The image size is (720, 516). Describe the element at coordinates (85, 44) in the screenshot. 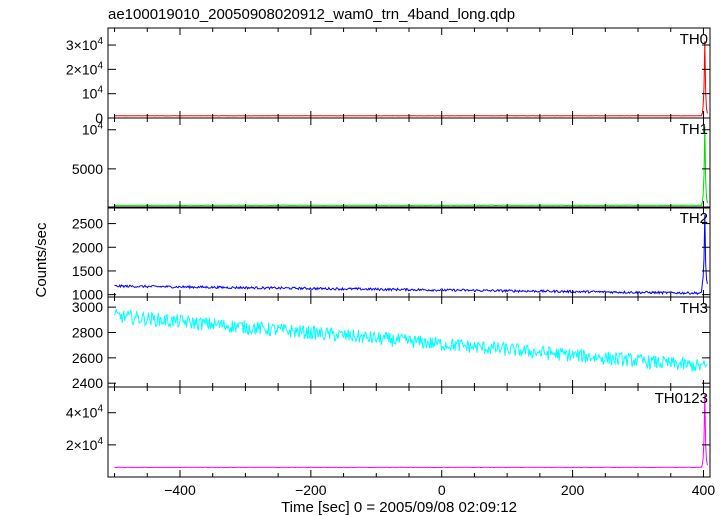

I see `y-tick-label: 3×10⁴` at that location.